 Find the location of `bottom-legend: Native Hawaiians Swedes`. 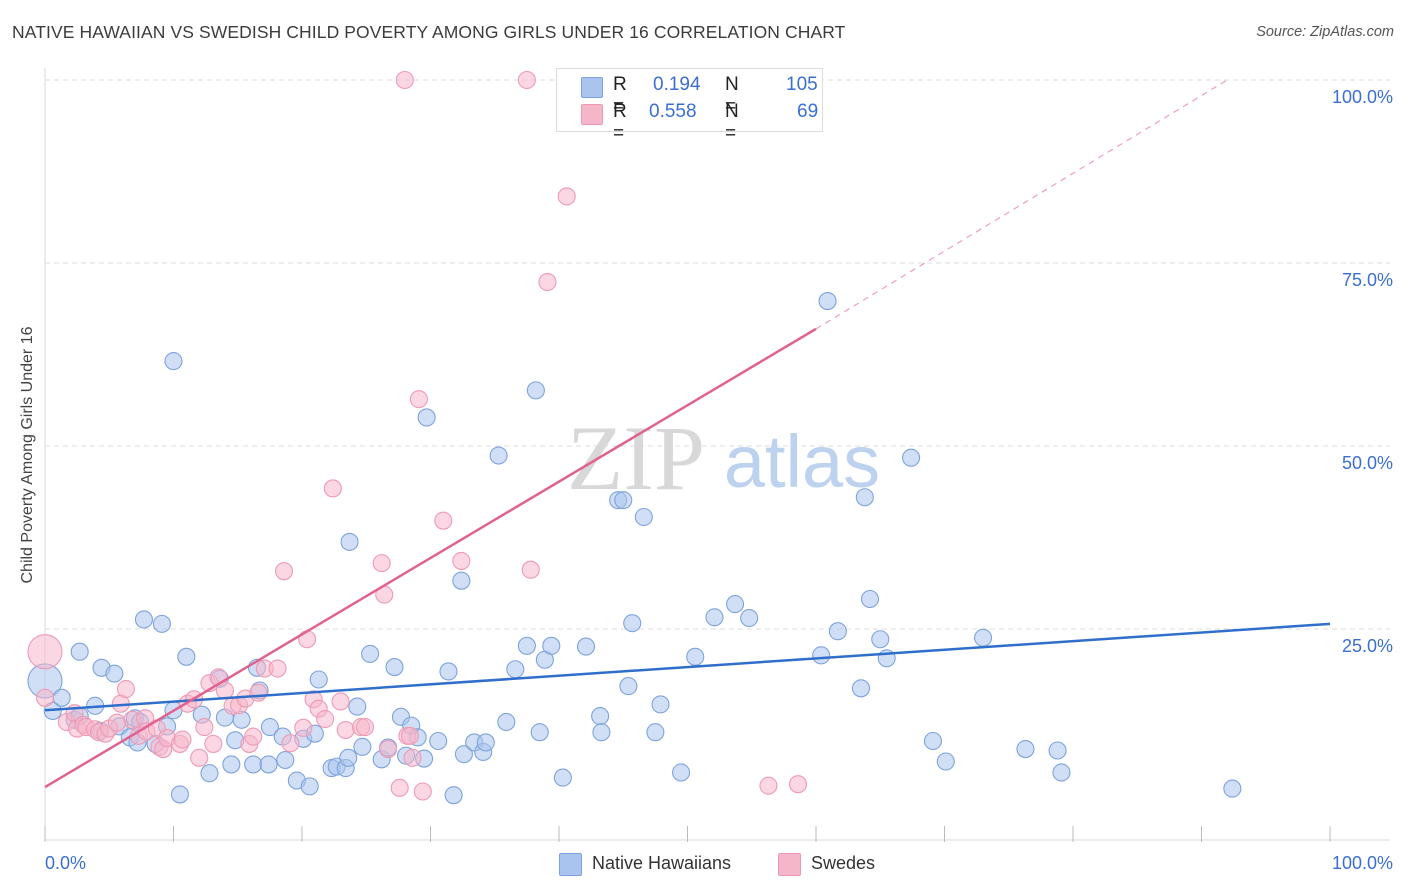

bottom-legend: Native Hawaiians Swedes is located at coordinates (703, 865).